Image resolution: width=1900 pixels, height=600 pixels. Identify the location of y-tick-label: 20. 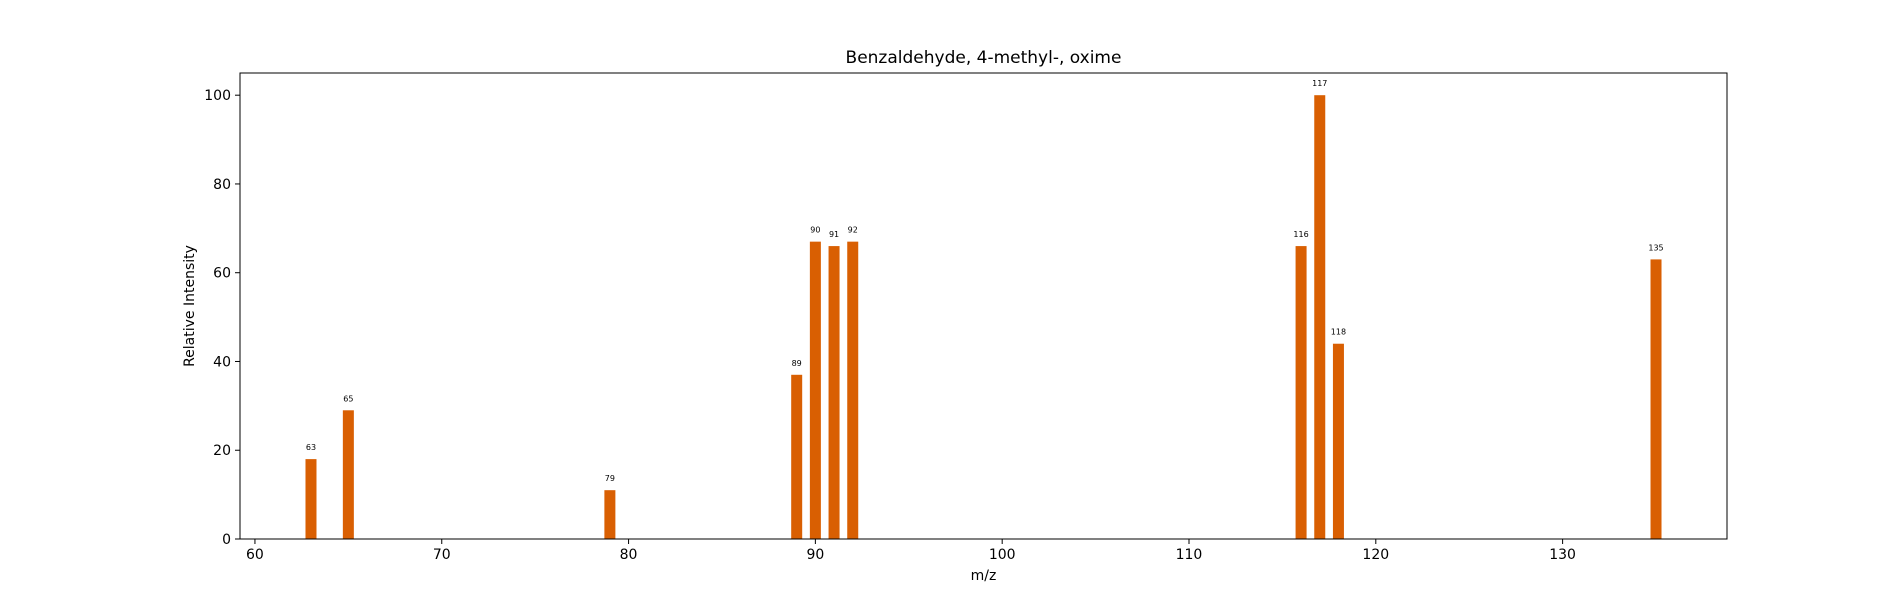
(222, 451).